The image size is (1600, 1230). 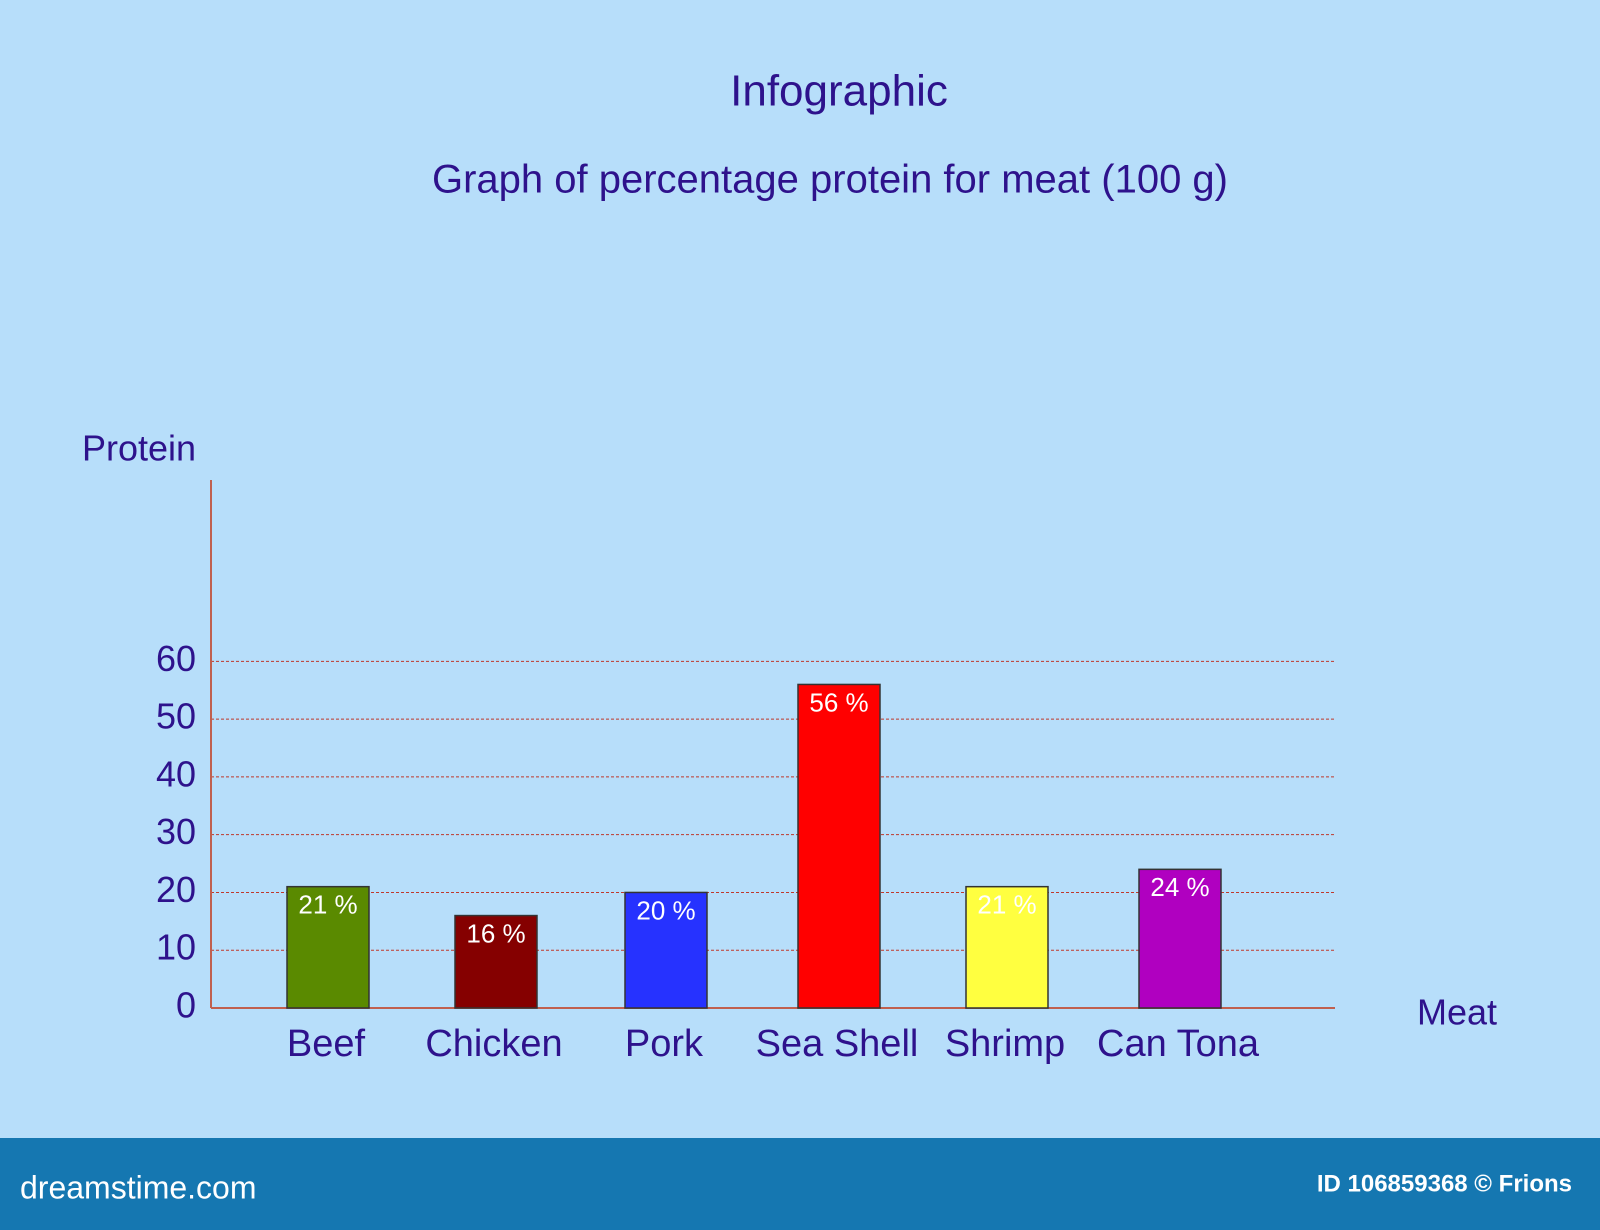 What do you see at coordinates (1179, 887) in the screenshot?
I see `value-label: 24 %` at bounding box center [1179, 887].